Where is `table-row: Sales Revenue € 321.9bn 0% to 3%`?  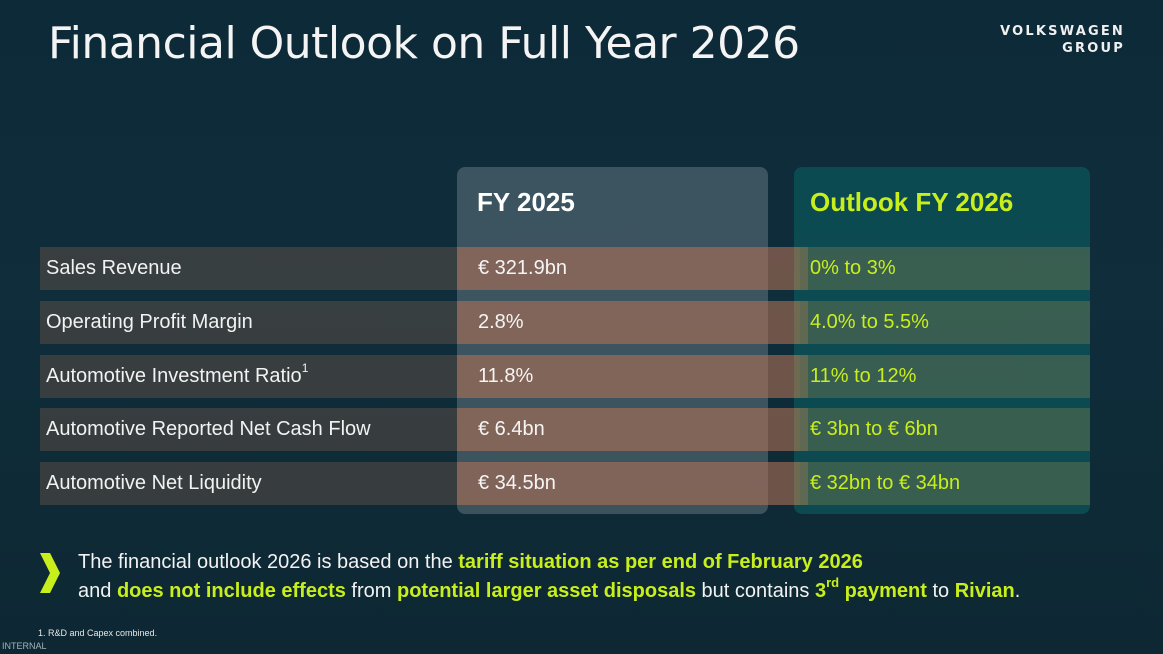
table-row: Sales Revenue € 321.9bn 0% to 3% is located at coordinates (565, 268).